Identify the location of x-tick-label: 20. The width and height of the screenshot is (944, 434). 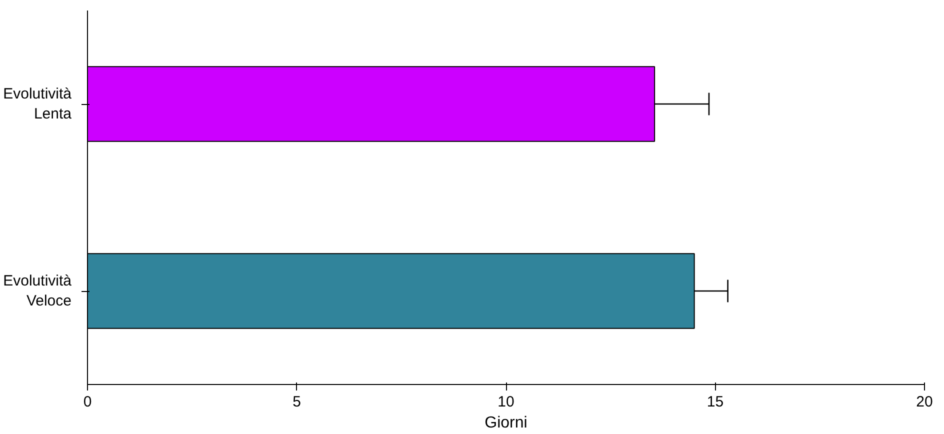
(924, 402).